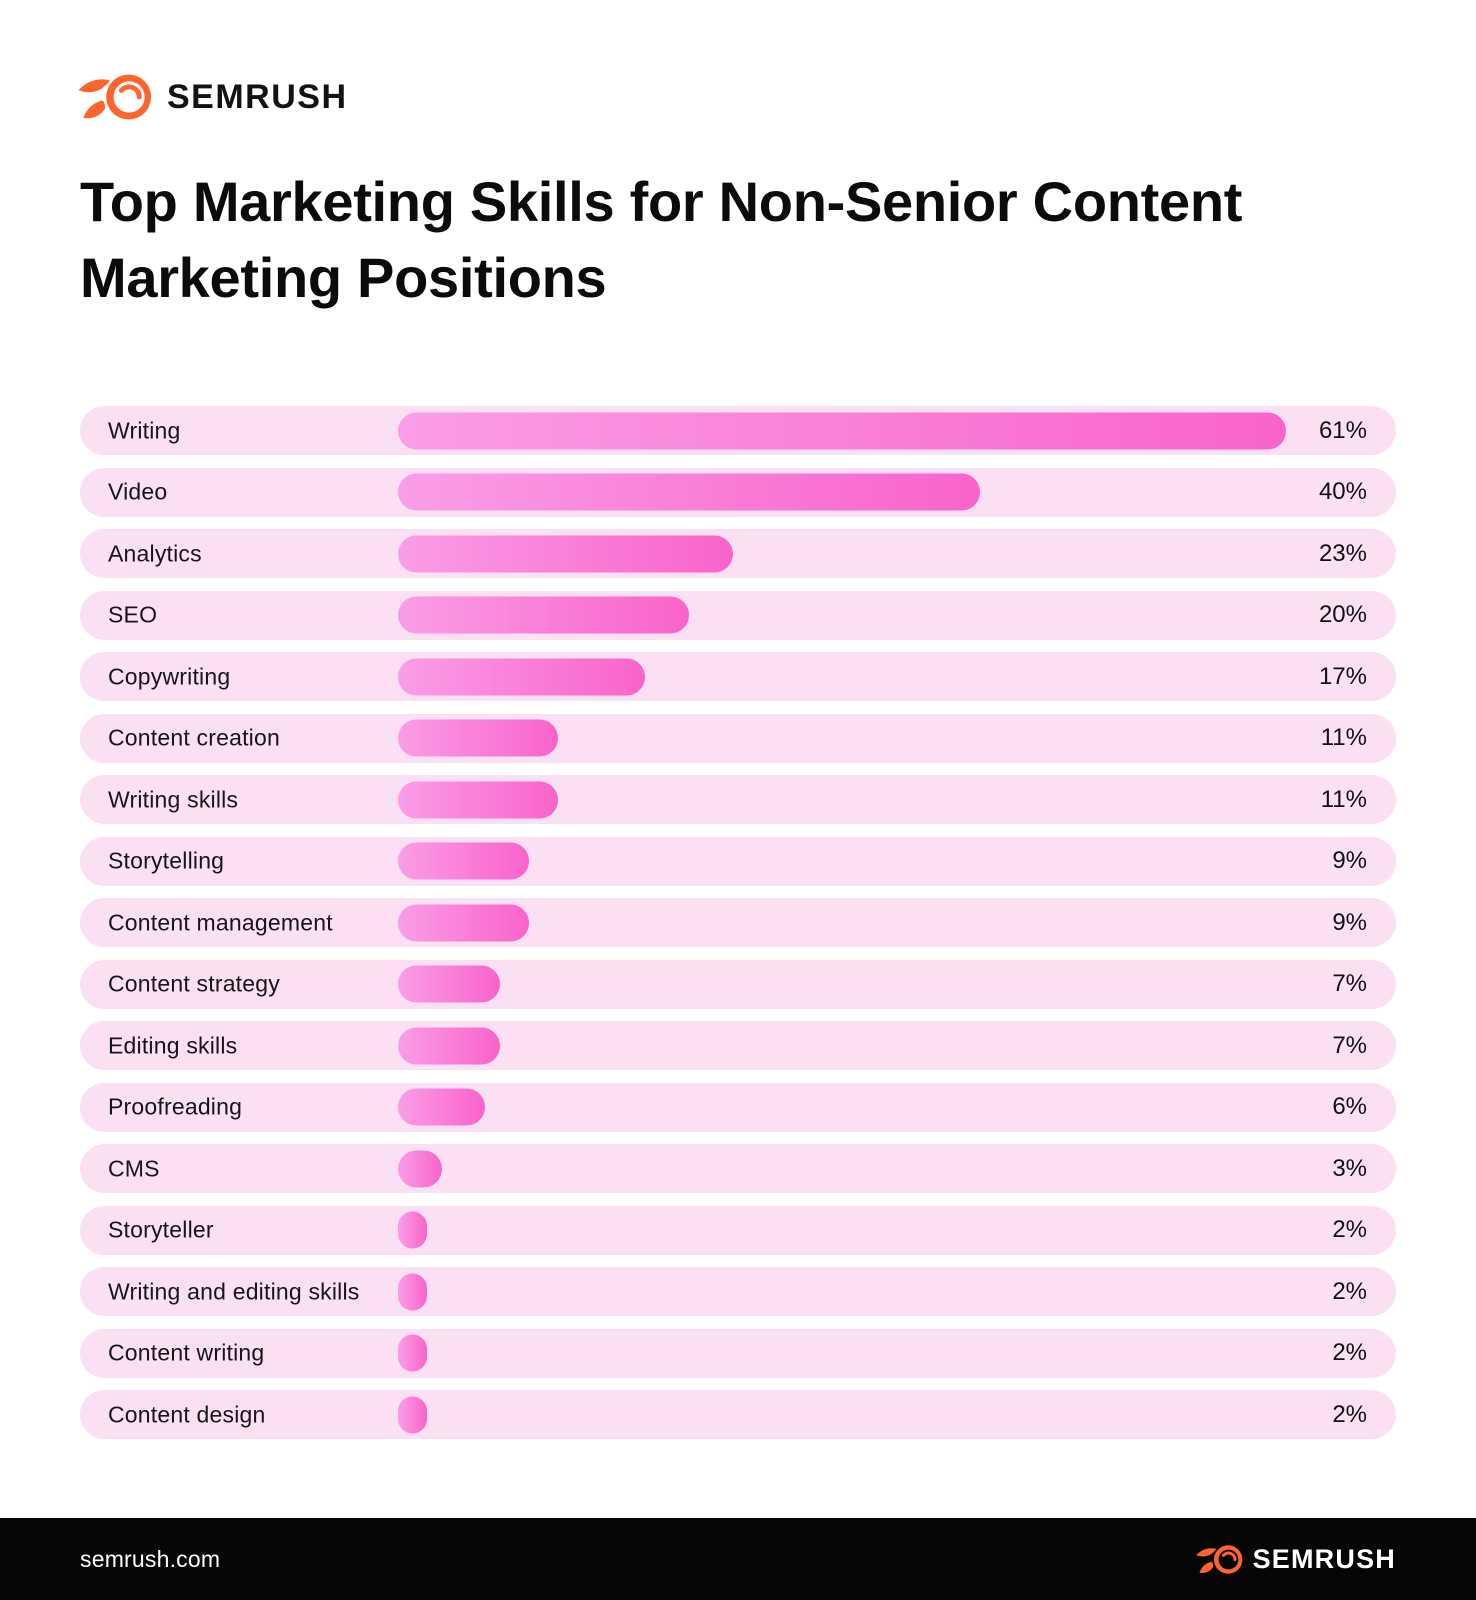 Image resolution: width=1476 pixels, height=1600 pixels. I want to click on chart-row: Content strategy 7%, so click(738, 984).